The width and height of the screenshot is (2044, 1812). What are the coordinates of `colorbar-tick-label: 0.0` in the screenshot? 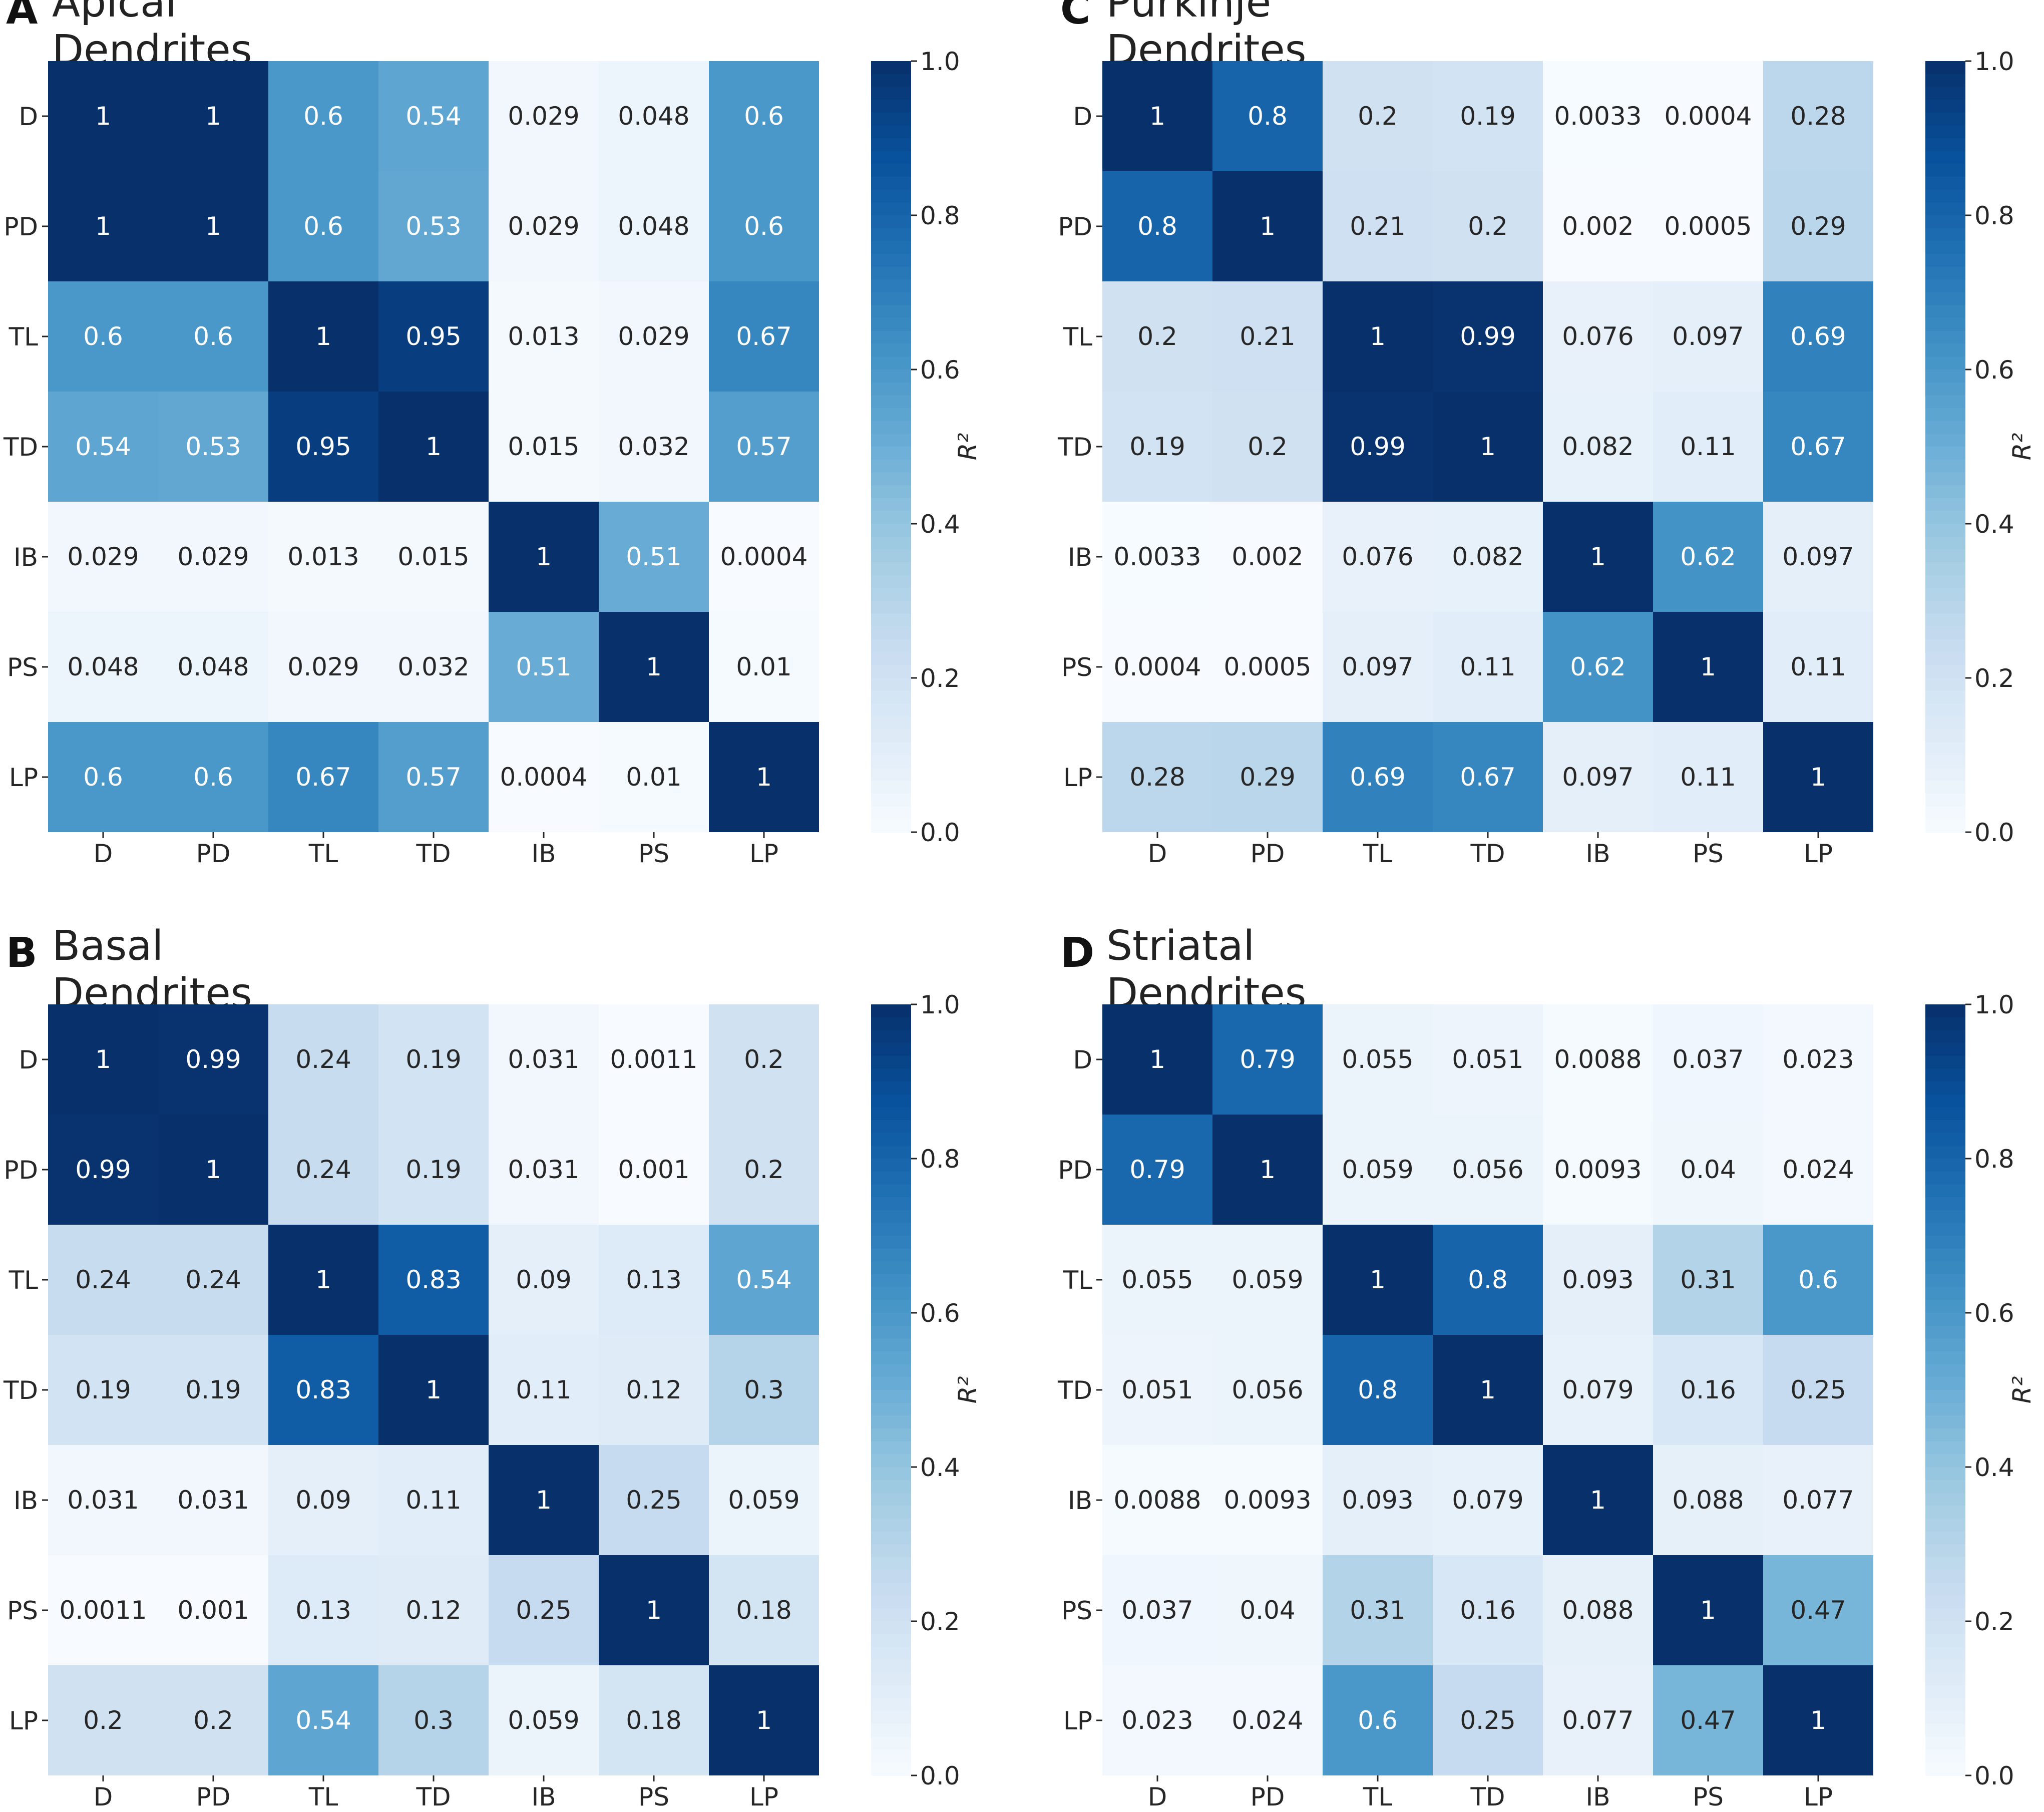 It's located at (1994, 1775).